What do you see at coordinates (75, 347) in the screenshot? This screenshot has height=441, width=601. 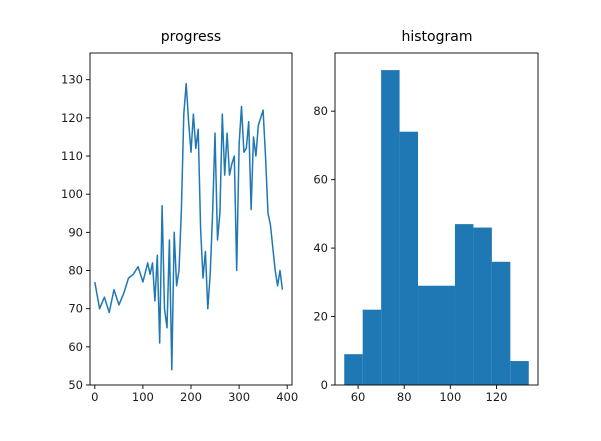 I see `progress-y-tick-label: 60` at bounding box center [75, 347].